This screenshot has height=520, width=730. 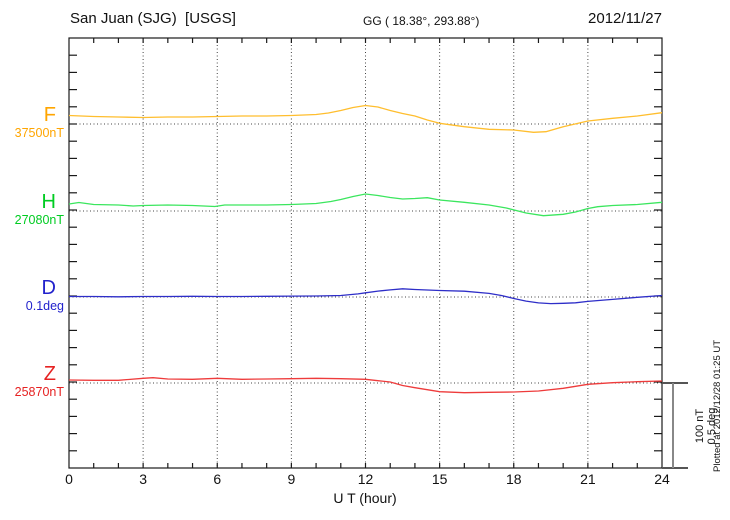 I want to click on trace-D, so click(x=366, y=296).